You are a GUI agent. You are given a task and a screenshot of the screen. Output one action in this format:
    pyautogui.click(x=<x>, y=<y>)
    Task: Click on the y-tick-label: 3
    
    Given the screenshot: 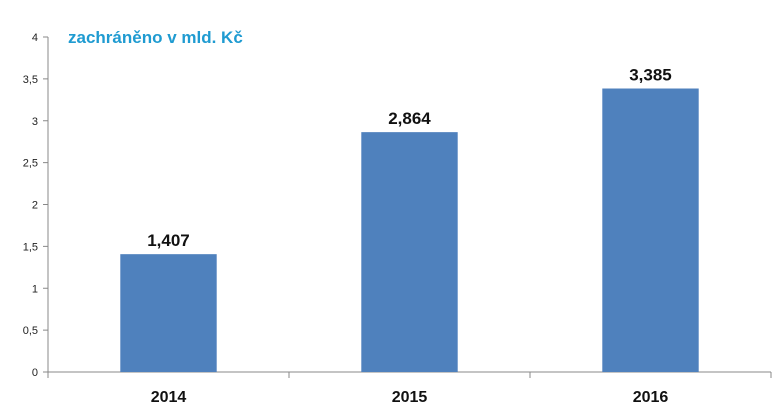 What is the action you would take?
    pyautogui.click(x=35, y=122)
    